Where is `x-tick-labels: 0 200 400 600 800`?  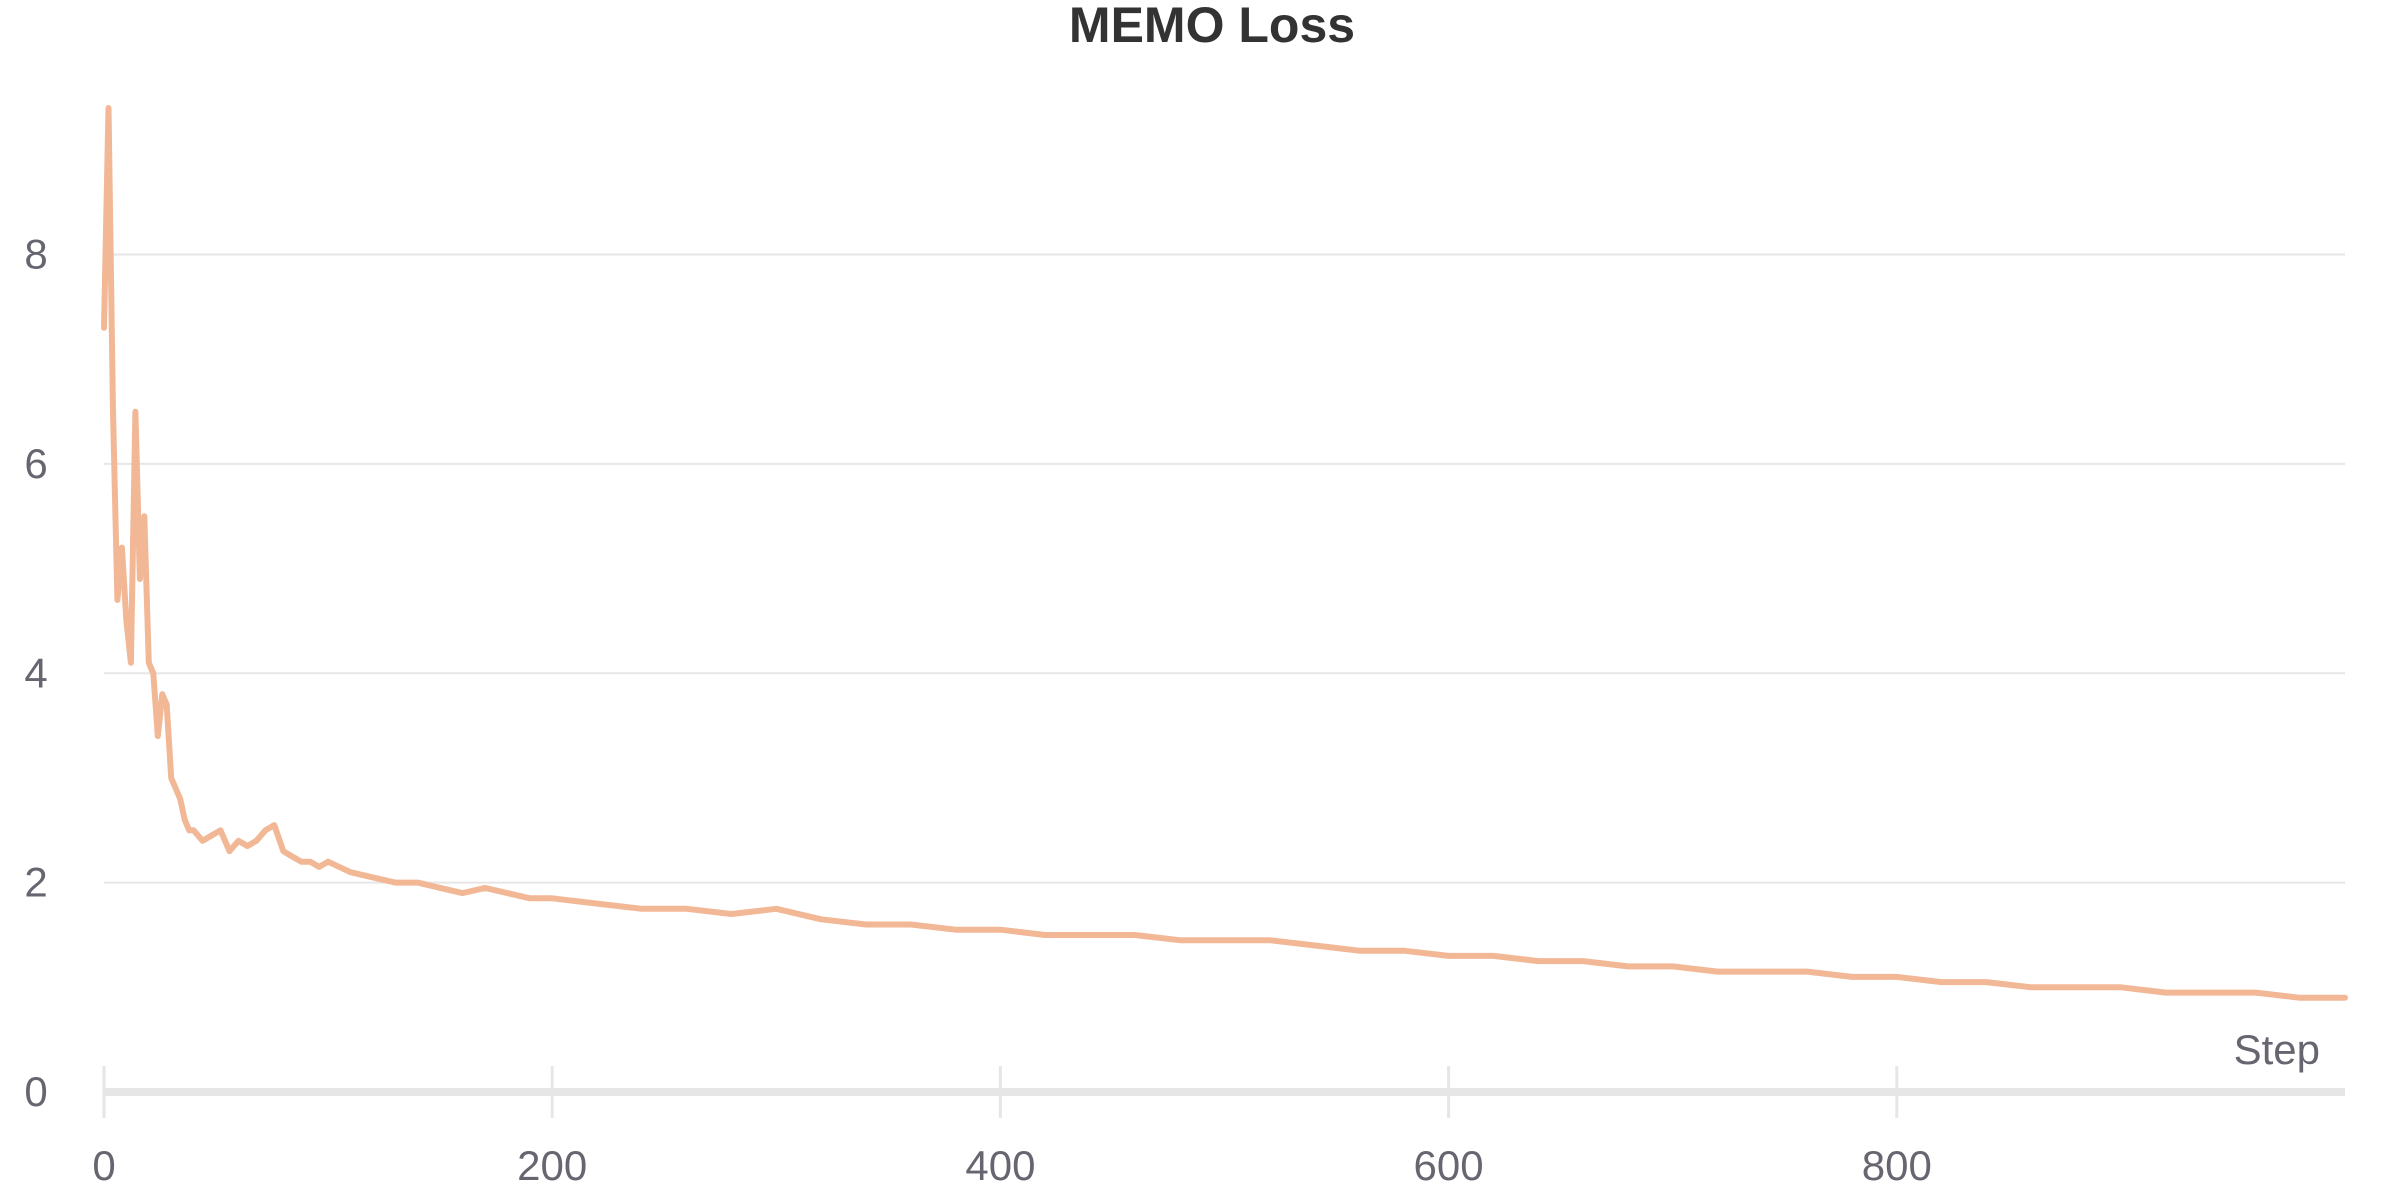 x-tick-labels: 0 200 400 600 800 is located at coordinates (1012, 1165).